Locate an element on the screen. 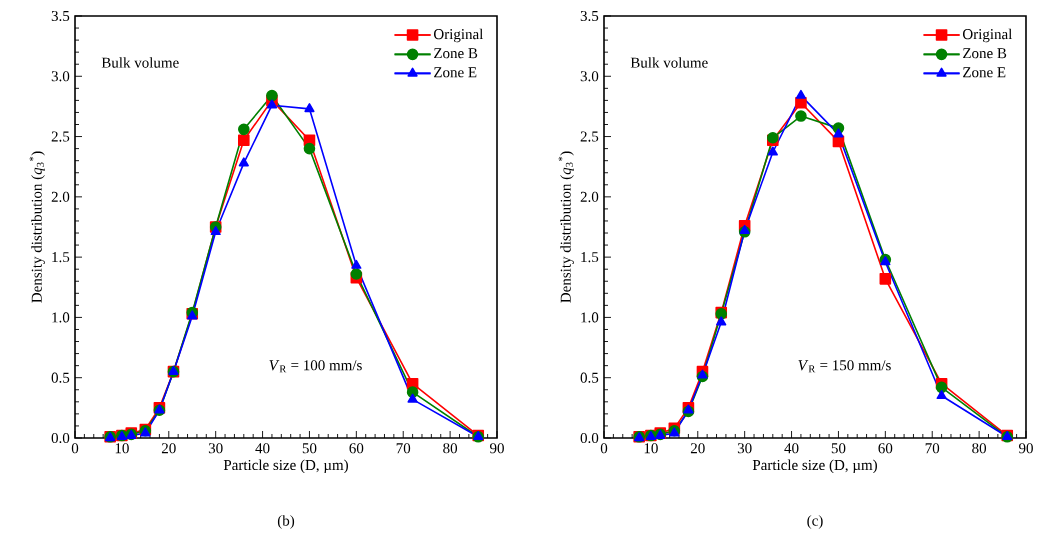  annotation: V$_{R}$ = 150 mm/s is located at coordinates (844, 366).